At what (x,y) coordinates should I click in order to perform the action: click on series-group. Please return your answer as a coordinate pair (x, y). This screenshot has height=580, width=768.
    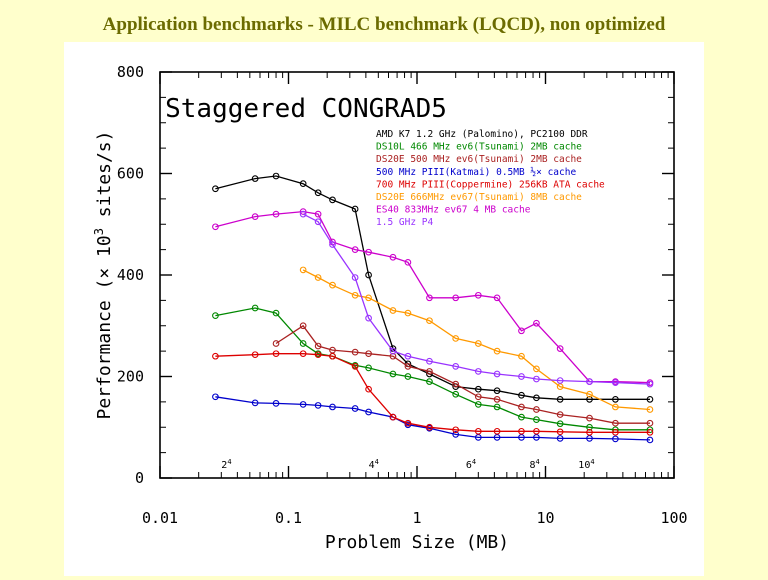
    Looking at the image, I should click on (476, 299).